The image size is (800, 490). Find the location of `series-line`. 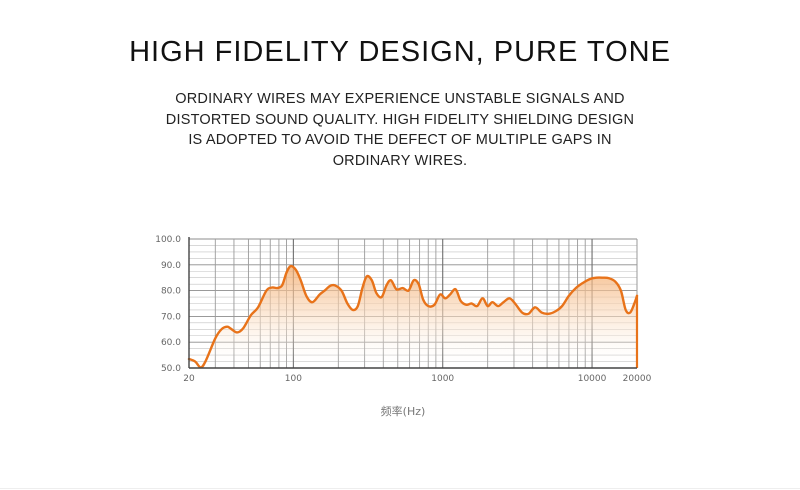

series-line is located at coordinates (413, 316).